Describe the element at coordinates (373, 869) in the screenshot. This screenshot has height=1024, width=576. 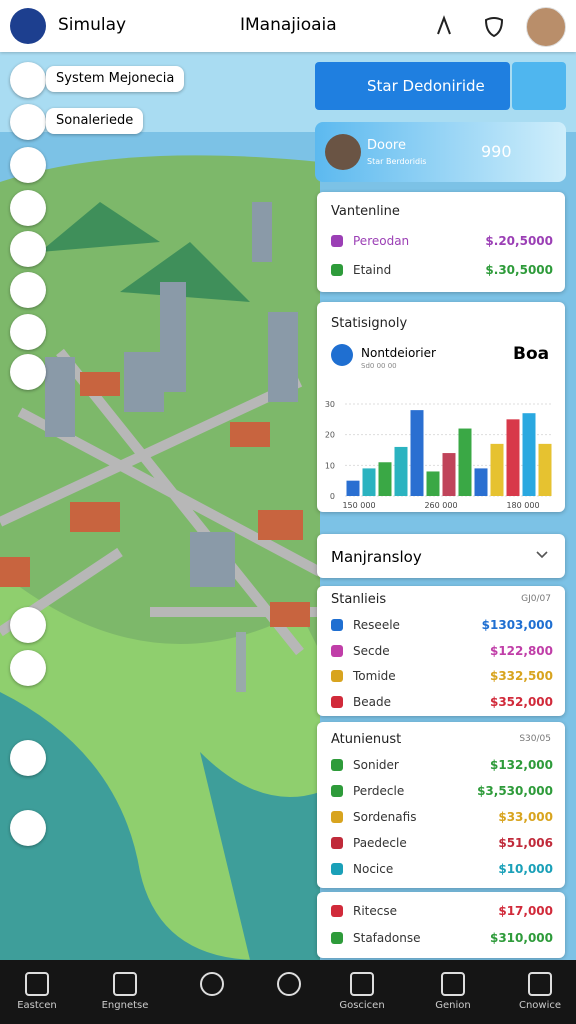
I see `row-label: Nocice` at that location.